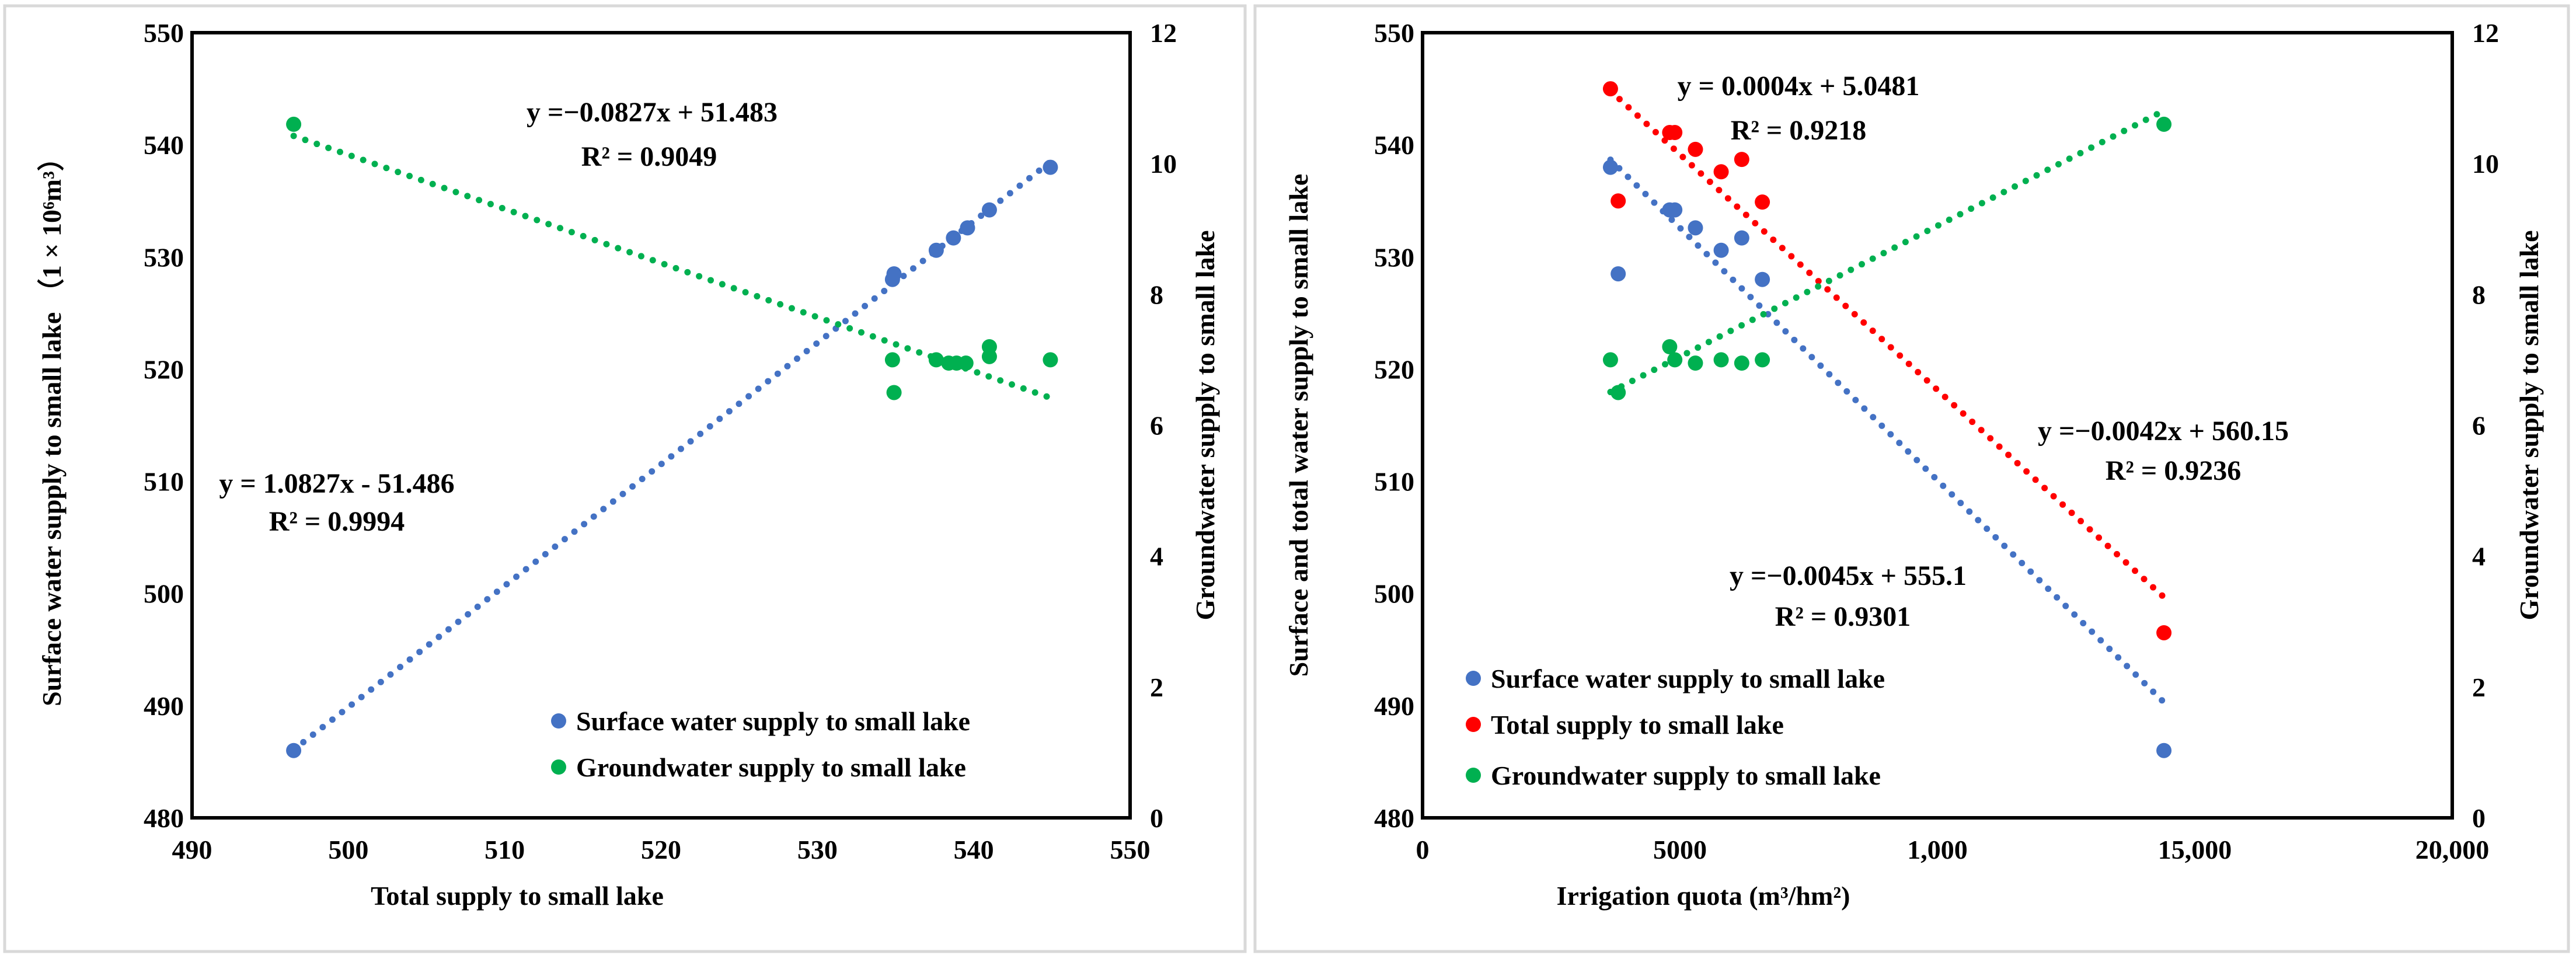 The width and height of the screenshot is (2576, 955). Describe the element at coordinates (1938, 850) in the screenshot. I see `x-tick-label: 1,000` at that location.